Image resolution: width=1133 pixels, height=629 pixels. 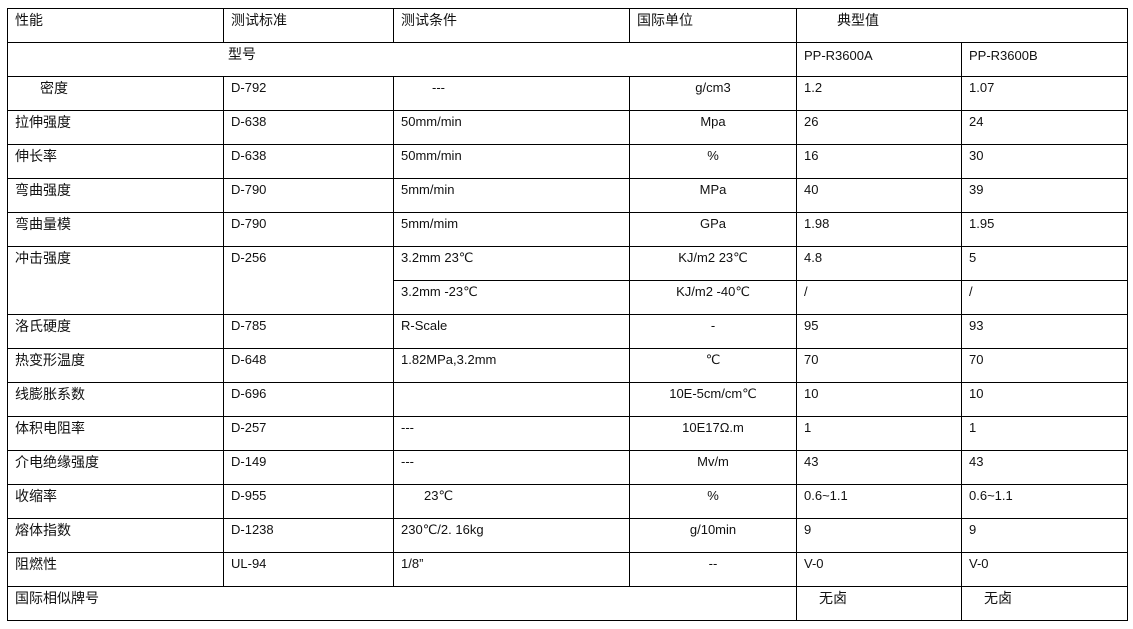 I want to click on table-row: 弯曲量模 D-790 5mm/mim GPa 1.98 1.95, so click(x=567, y=229).